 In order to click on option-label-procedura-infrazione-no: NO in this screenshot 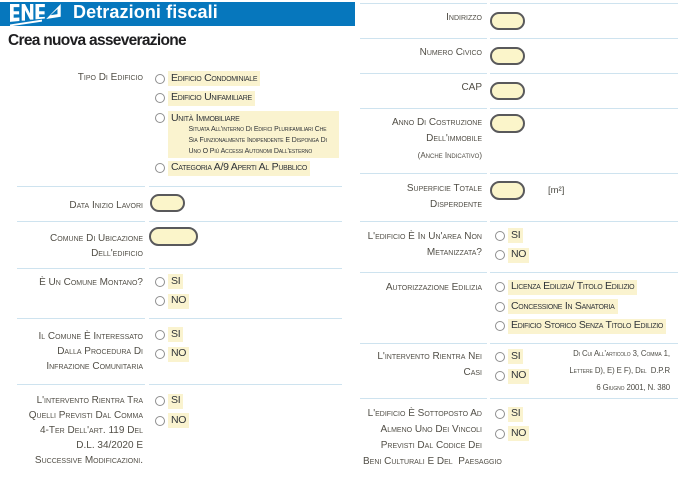, I will do `click(179, 354)`.